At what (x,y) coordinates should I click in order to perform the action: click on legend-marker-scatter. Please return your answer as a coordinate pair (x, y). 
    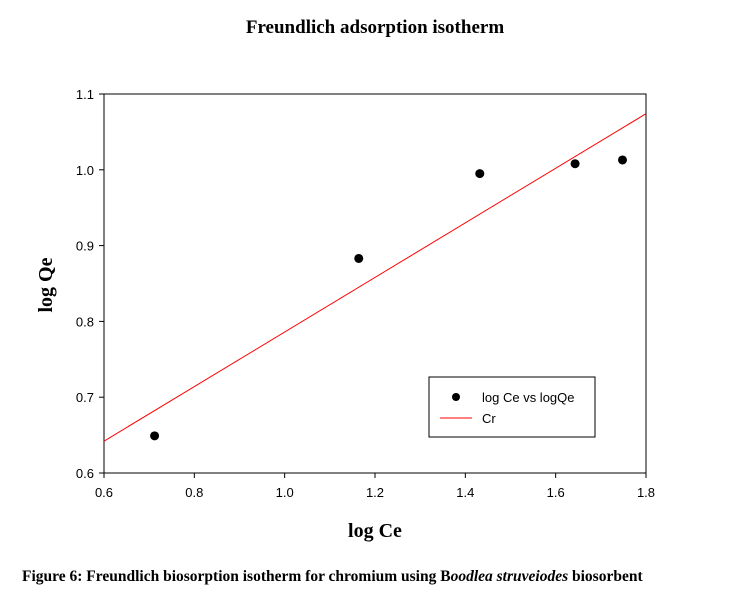
    Looking at the image, I should click on (456, 397).